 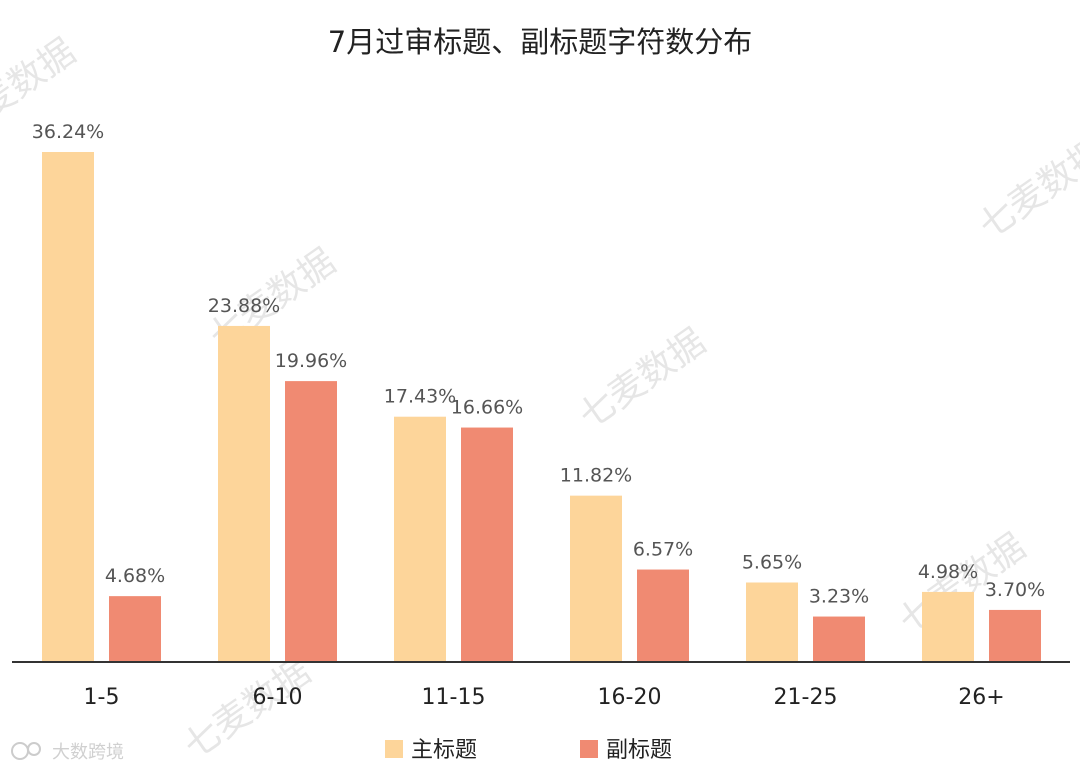 What do you see at coordinates (1015, 590) in the screenshot?
I see `data-label: 3.70%` at bounding box center [1015, 590].